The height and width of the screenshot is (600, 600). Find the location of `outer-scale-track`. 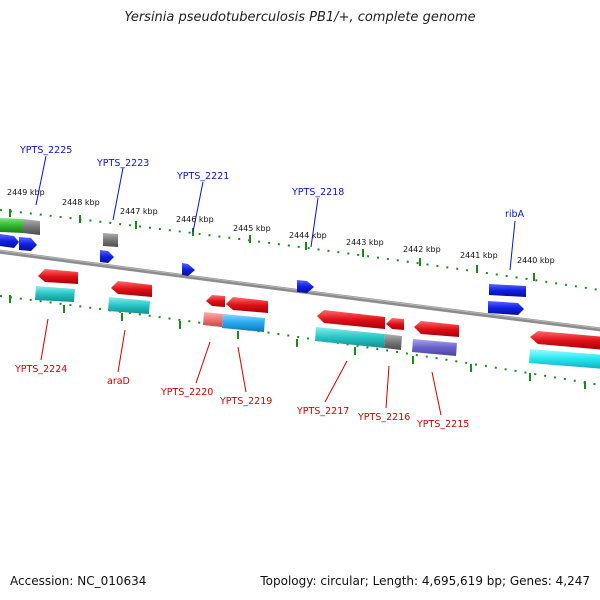

outer-scale-track is located at coordinates (300, 250).